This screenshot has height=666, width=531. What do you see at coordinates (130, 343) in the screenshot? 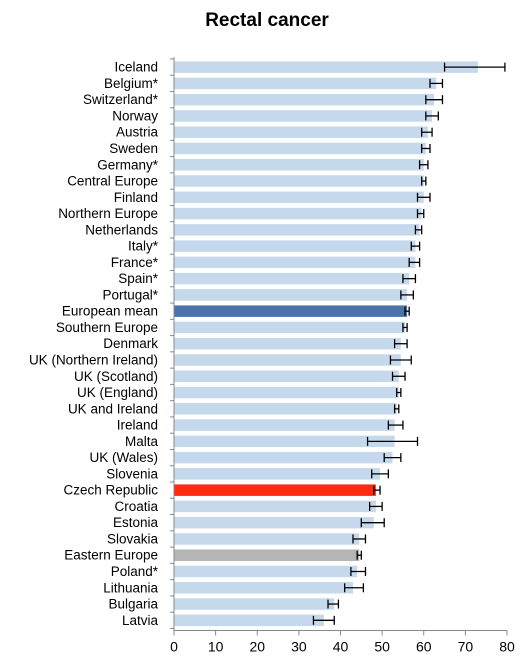
I see `category-label: Denmark` at bounding box center [130, 343].